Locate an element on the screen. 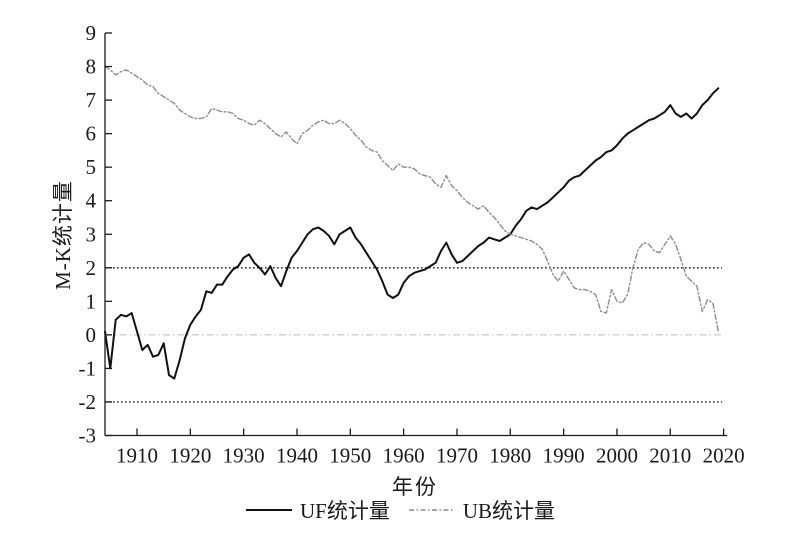  x-tick-label: 1990 is located at coordinates (564, 456).